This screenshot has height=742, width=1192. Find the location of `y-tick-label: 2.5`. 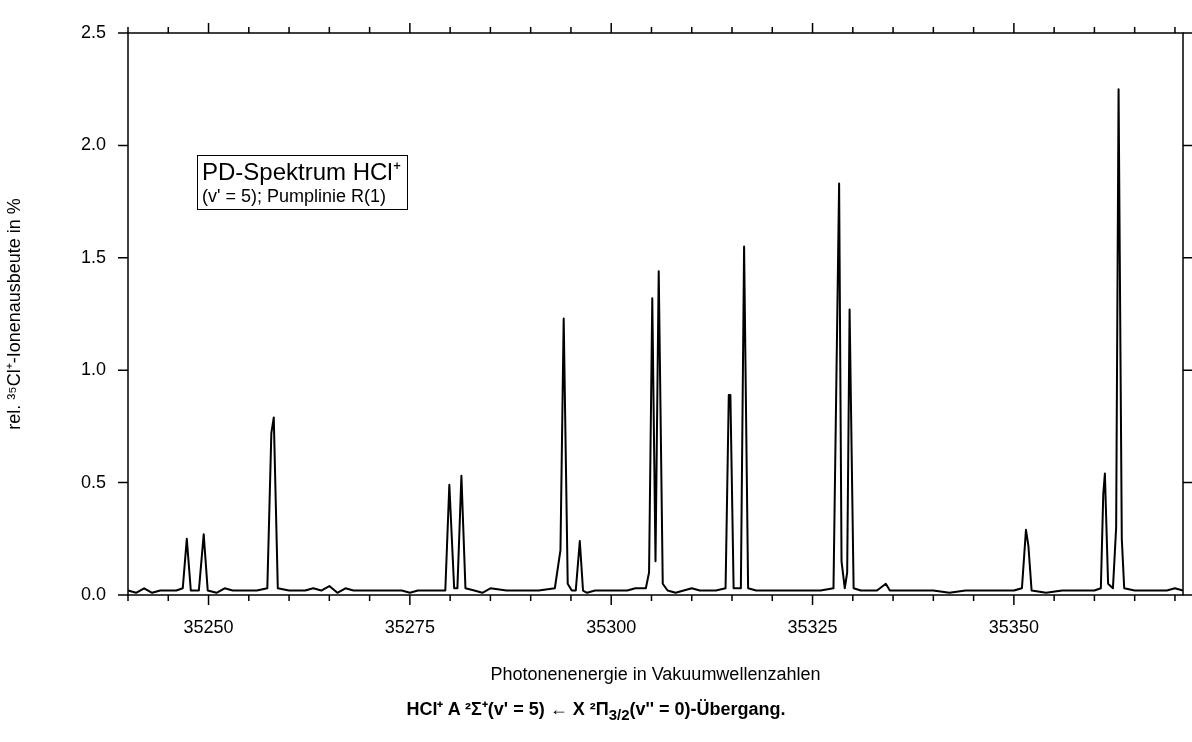

y-tick-label: 2.5 is located at coordinates (93, 31).